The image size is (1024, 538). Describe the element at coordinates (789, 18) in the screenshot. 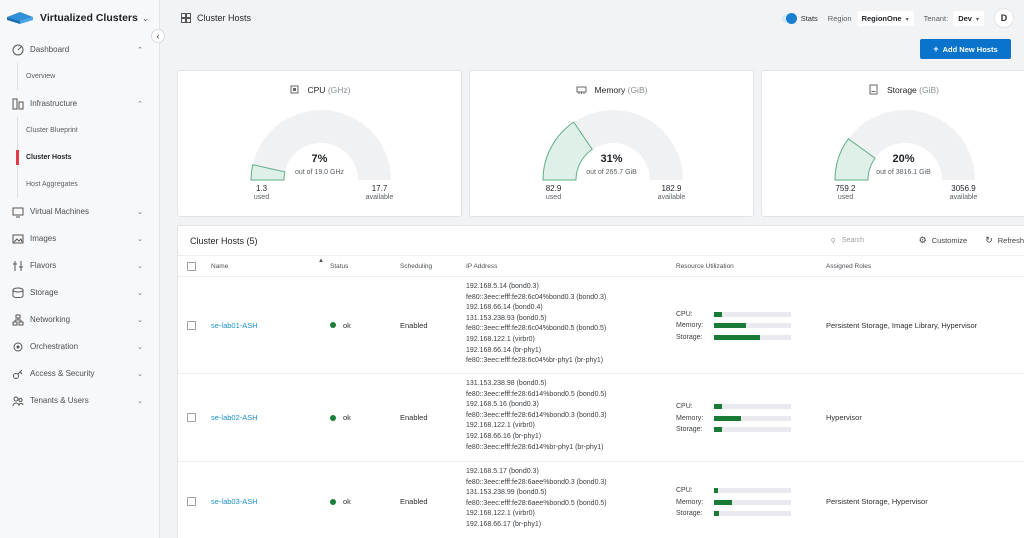

I see `toggle-switch` at that location.